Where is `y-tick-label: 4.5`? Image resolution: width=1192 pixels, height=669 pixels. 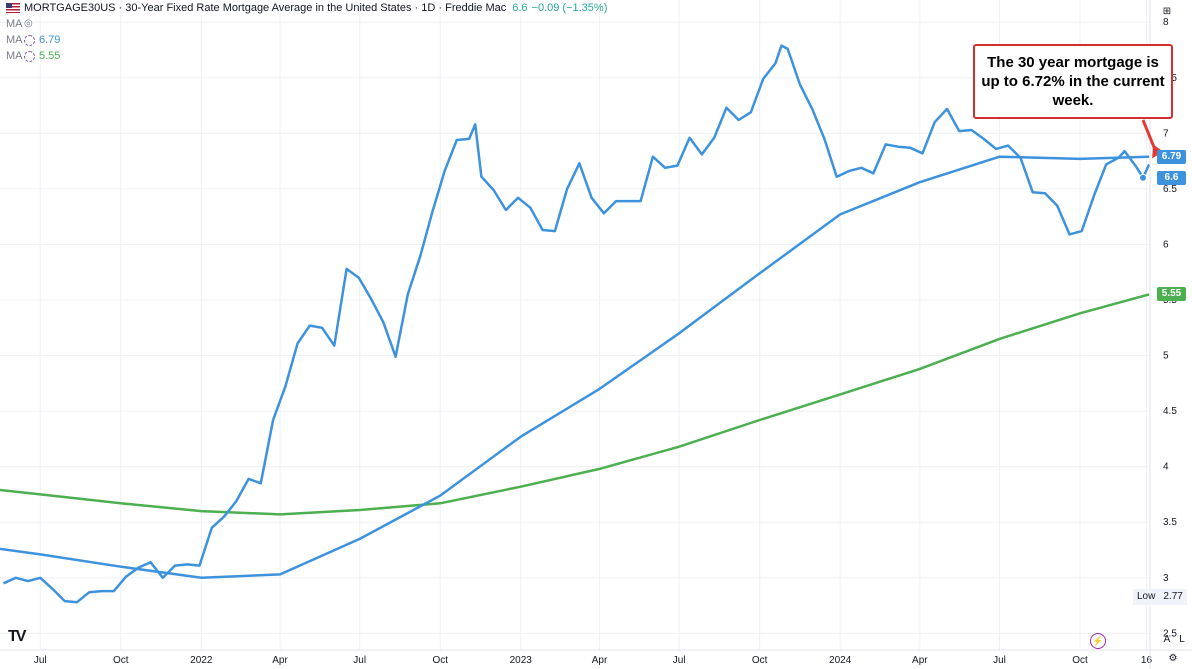 y-tick-label: 4.5 is located at coordinates (1170, 411).